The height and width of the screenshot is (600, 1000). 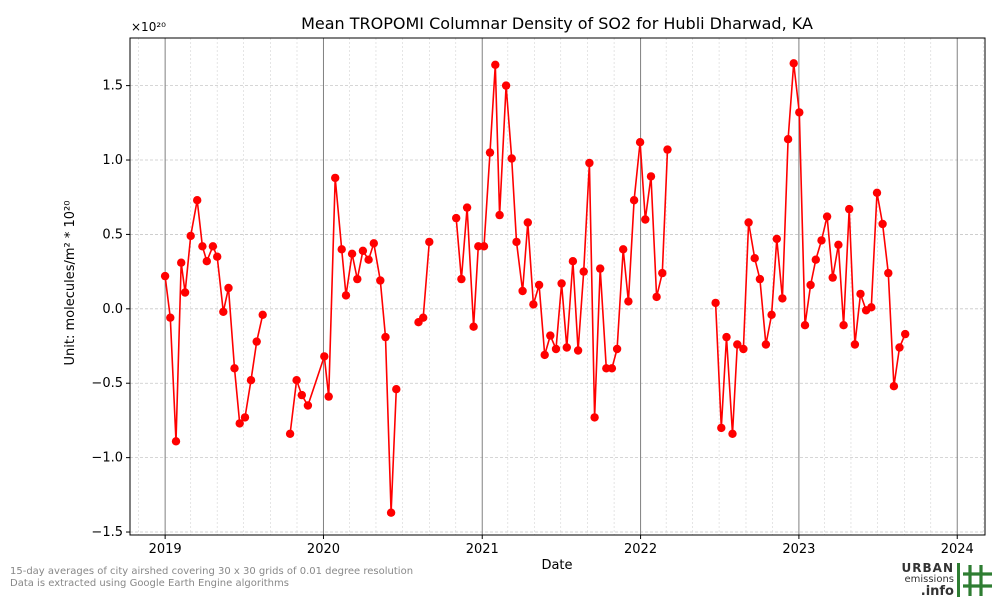 What do you see at coordinates (110, 309) in the screenshot?
I see `y-axis-ticks: −1.5 −1.0 −0.5 0.0 0.5 1.0 1.5` at bounding box center [110, 309].